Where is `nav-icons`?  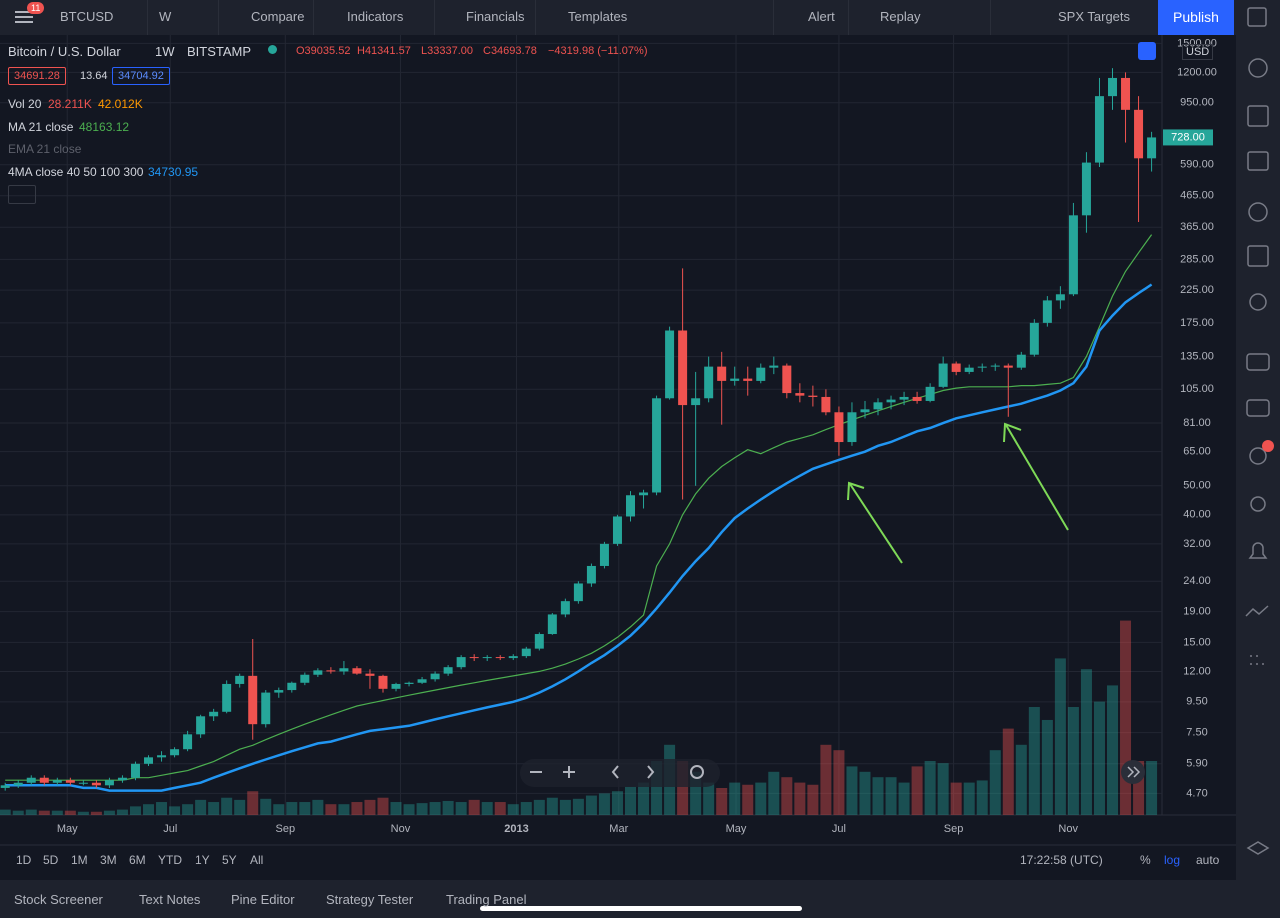
nav-icons is located at coordinates (592, 772).